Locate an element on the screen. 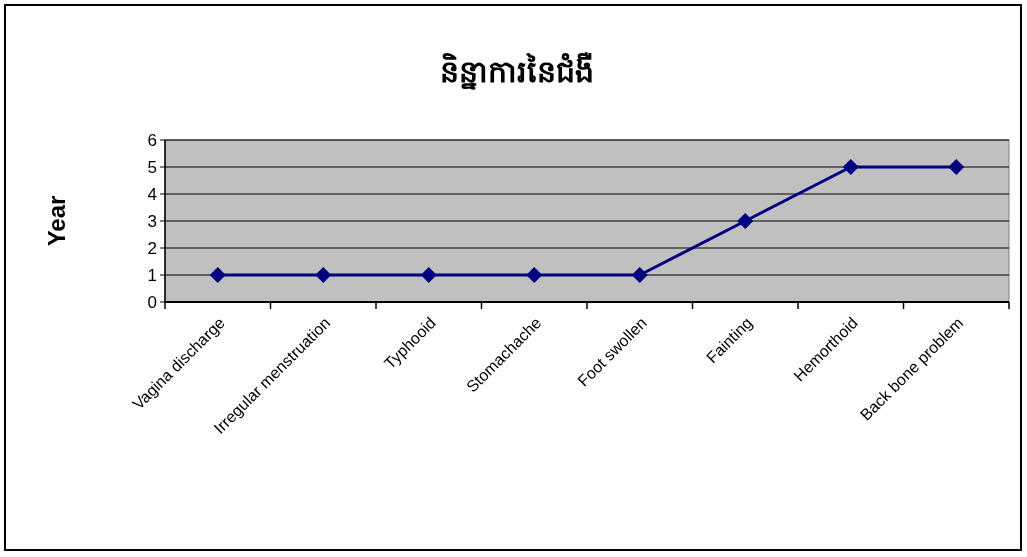 The width and height of the screenshot is (1027, 557). y-tick-label: 2 is located at coordinates (152, 248).